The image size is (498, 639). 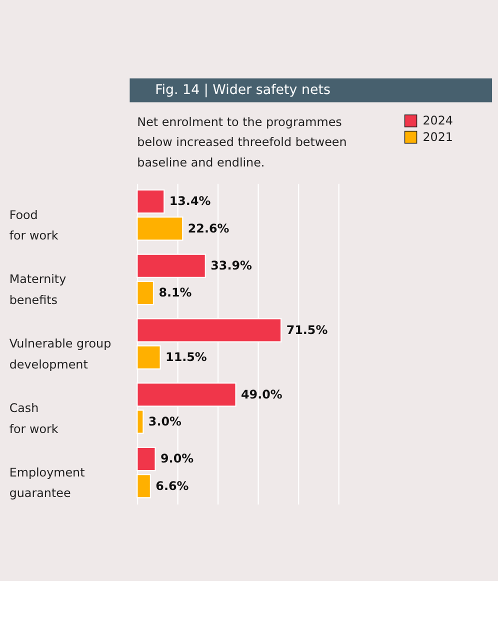 What do you see at coordinates (190, 201) in the screenshot?
I see `data-label: 13.4%` at bounding box center [190, 201].